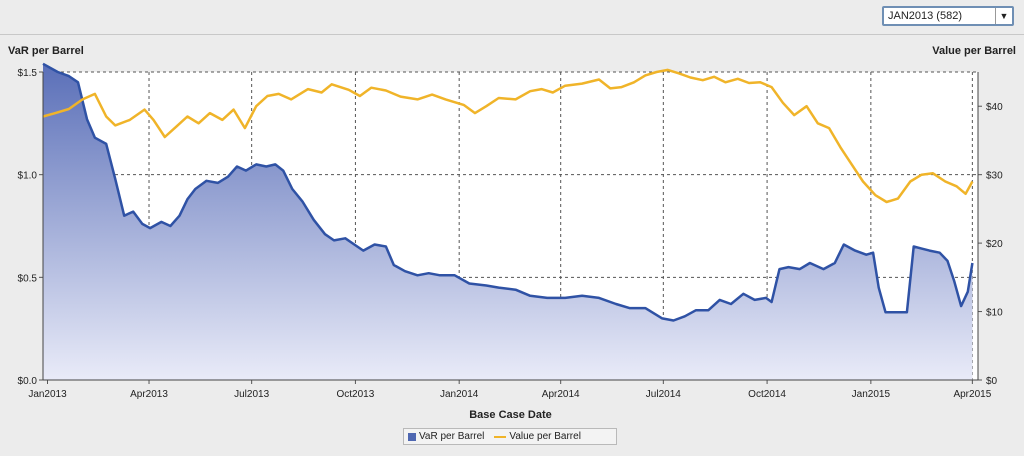  Describe the element at coordinates (663, 394) in the screenshot. I see `x-tick-label: Jul2014` at that location.